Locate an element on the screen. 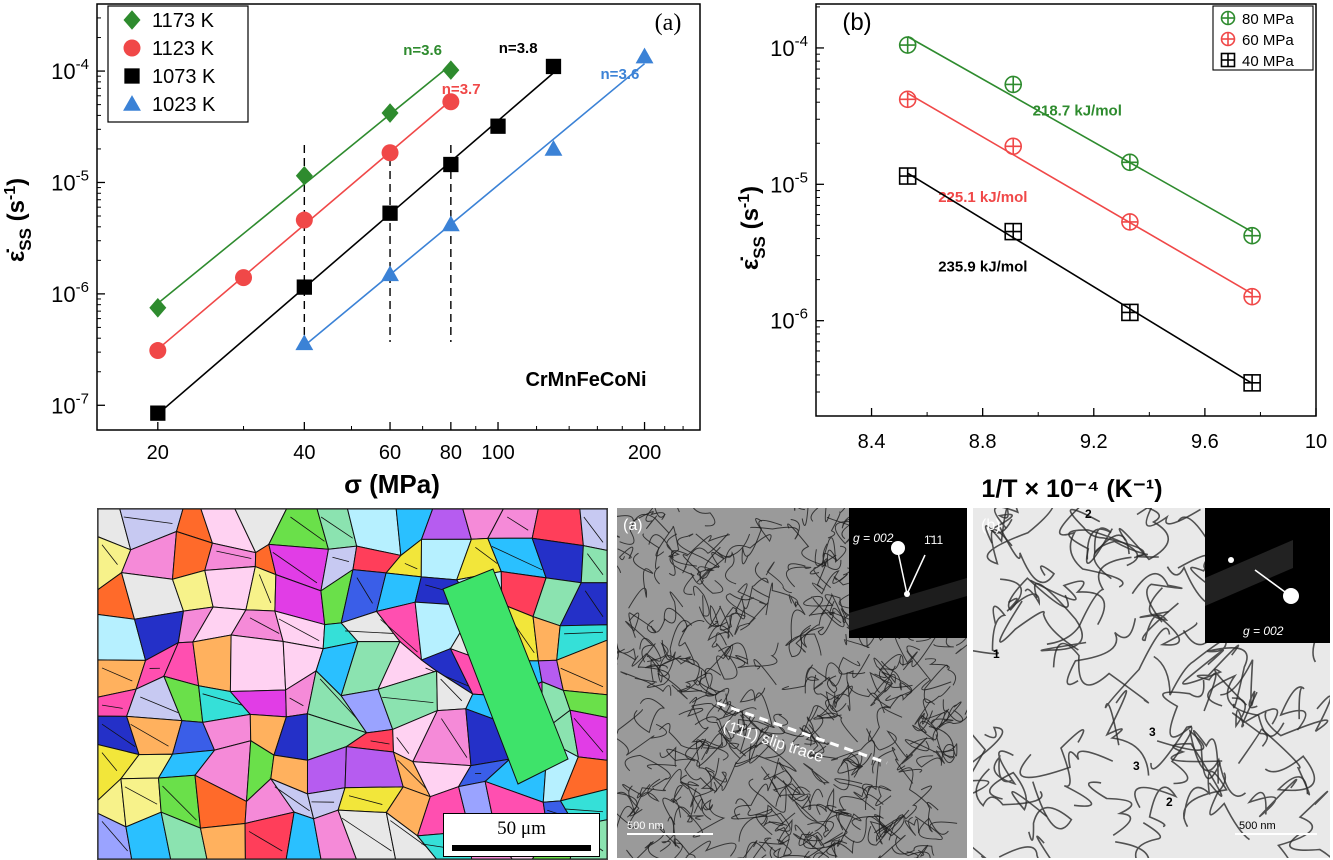 Image resolution: width=1333 pixels, height=860 pixels. alloy-annotation: CrMnFeCoNi is located at coordinates (585, 380).